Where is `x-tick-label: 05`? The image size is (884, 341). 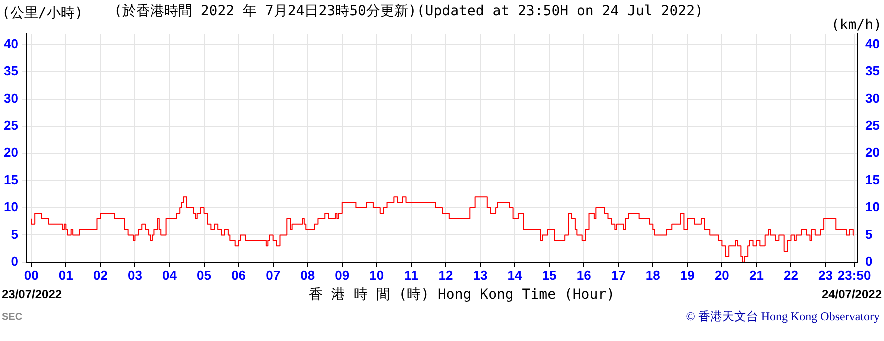 x-tick-label: 05 is located at coordinates (204, 275).